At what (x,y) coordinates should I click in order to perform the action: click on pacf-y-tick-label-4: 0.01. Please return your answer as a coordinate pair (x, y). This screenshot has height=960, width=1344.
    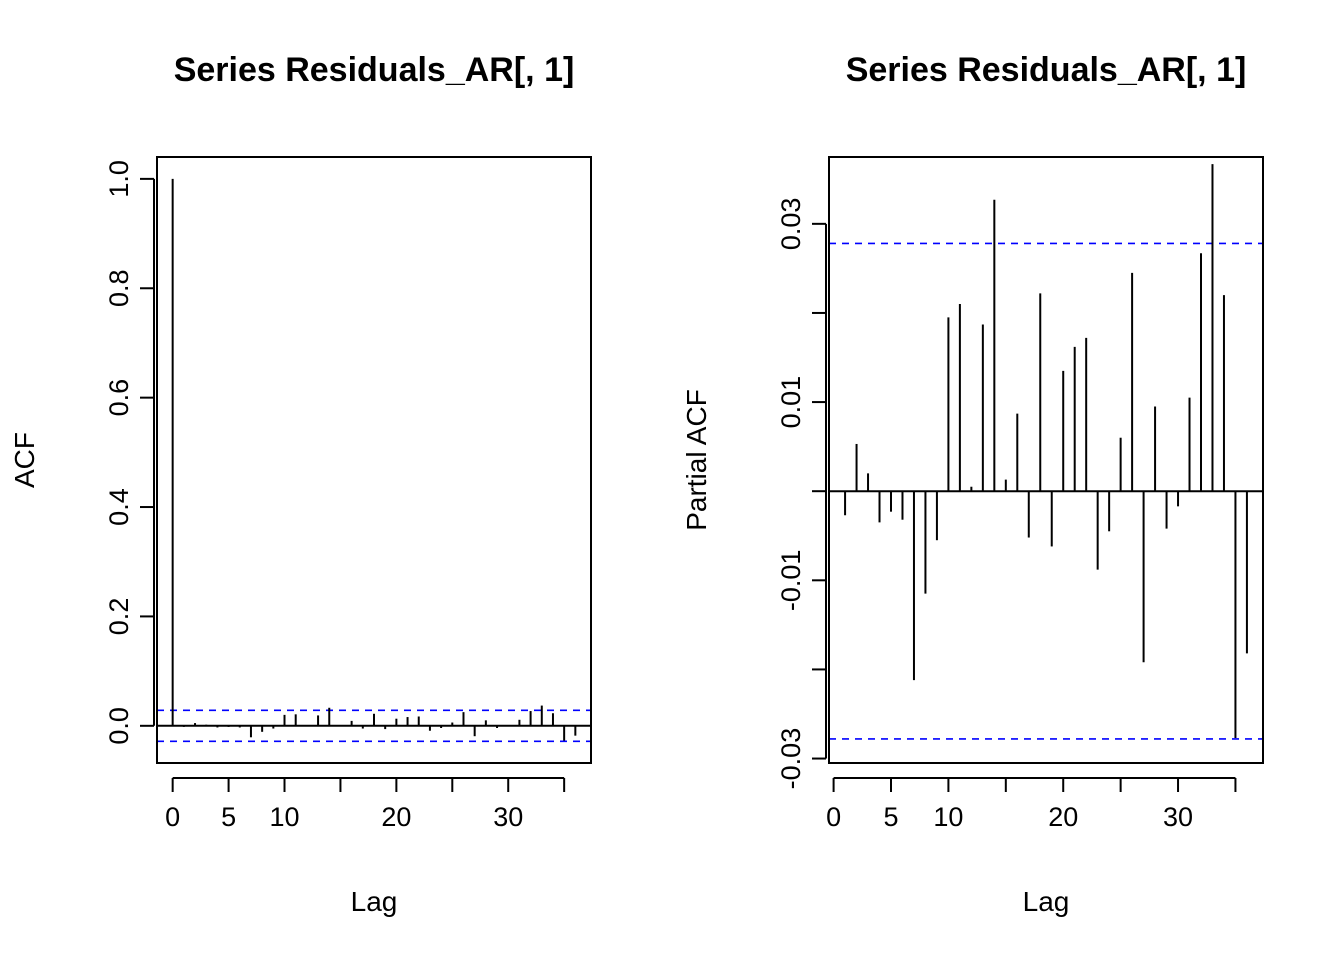
    Looking at the image, I should click on (791, 402).